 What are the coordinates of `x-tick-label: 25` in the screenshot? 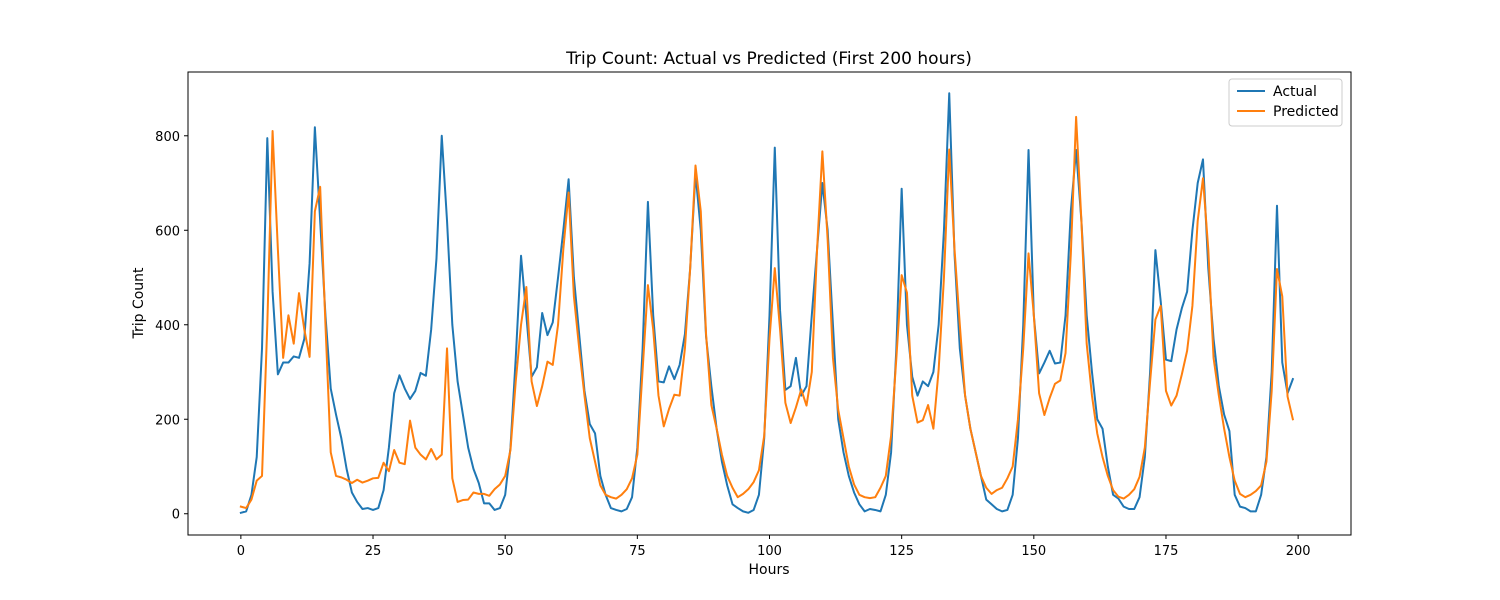 It's located at (373, 551).